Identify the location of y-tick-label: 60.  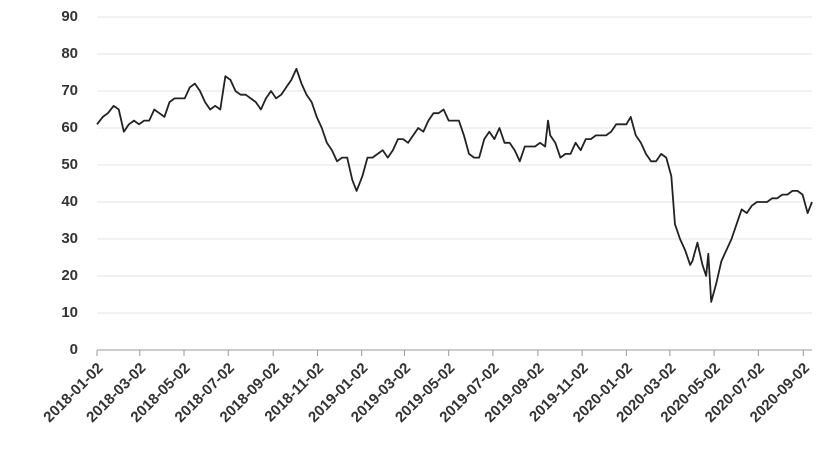
(69, 127).